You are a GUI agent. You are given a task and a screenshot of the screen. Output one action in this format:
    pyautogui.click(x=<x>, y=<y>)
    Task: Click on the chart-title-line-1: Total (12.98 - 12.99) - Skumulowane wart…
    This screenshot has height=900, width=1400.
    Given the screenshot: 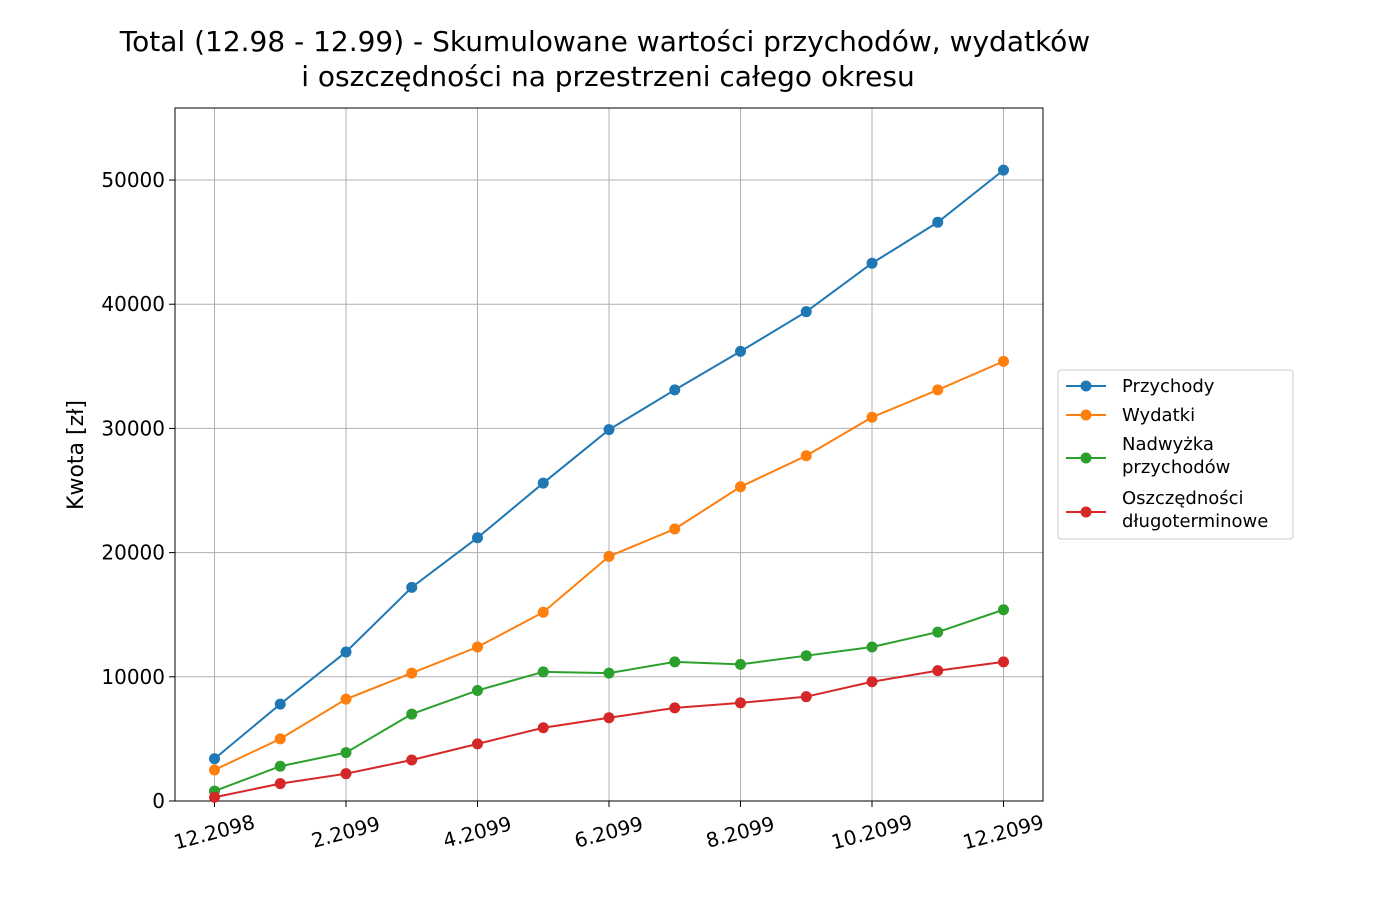 What is the action you would take?
    pyautogui.click(x=604, y=41)
    